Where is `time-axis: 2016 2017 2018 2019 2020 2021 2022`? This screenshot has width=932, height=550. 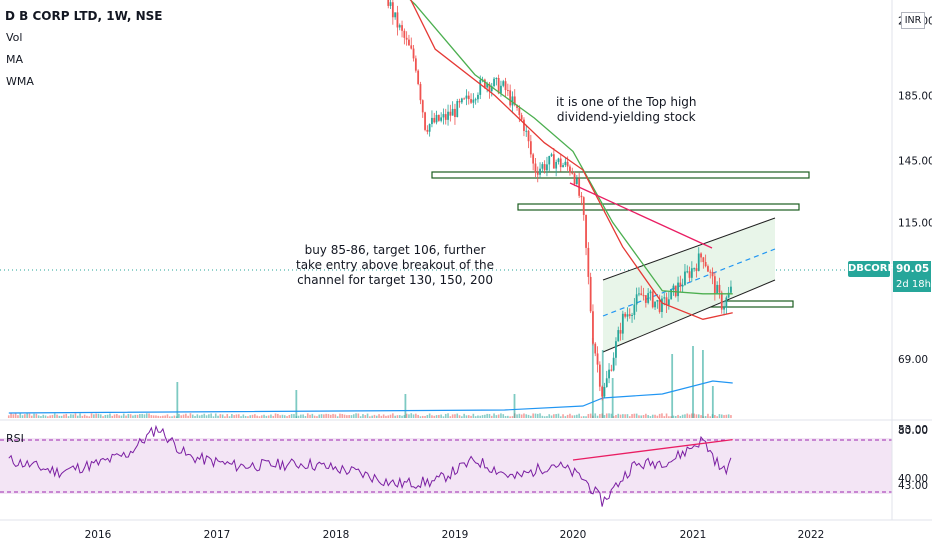 time-axis: 2016 2017 2018 2019 2020 2021 2022 is located at coordinates (455, 535).